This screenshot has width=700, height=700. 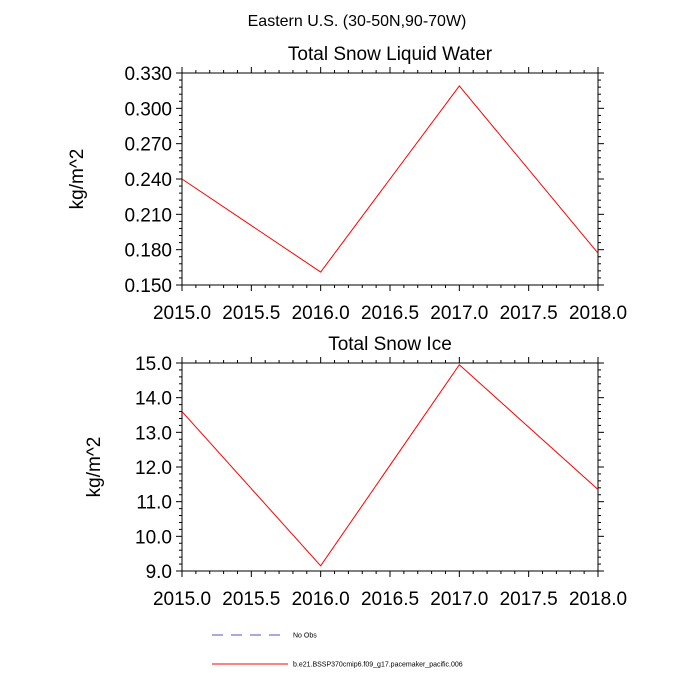 What do you see at coordinates (153, 364) in the screenshot?
I see `y-tick-label: 15.0` at bounding box center [153, 364].